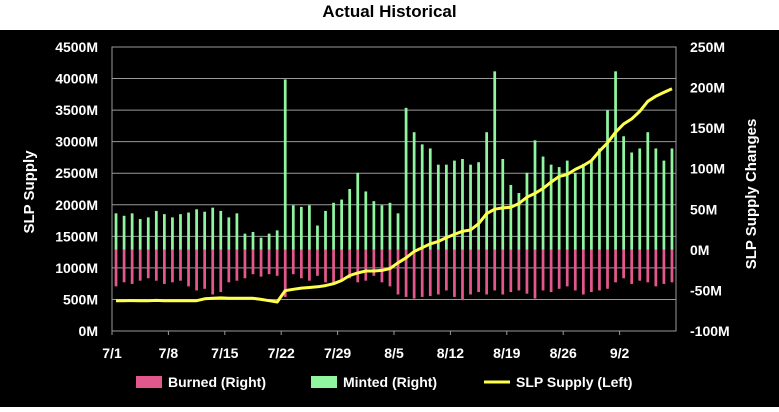 Image resolution: width=779 pixels, height=412 pixels. I want to click on y-right-tick-label: 50M, so click(703, 209).